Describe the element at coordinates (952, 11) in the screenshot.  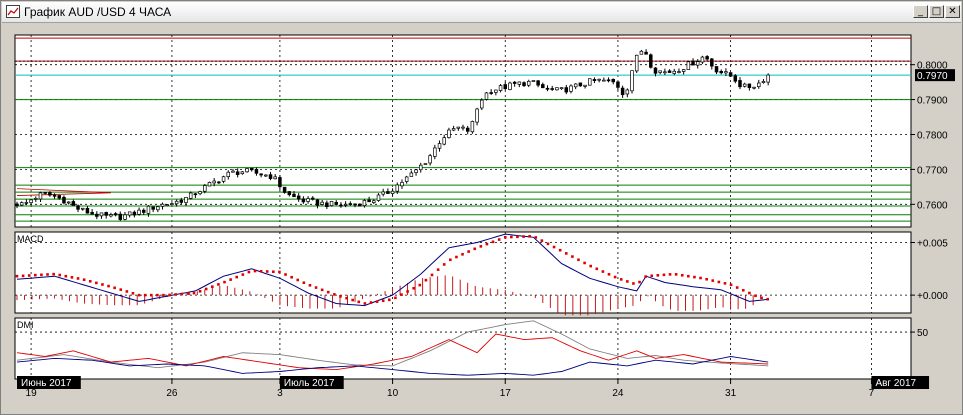
I see `close-button: ✕` at that location.